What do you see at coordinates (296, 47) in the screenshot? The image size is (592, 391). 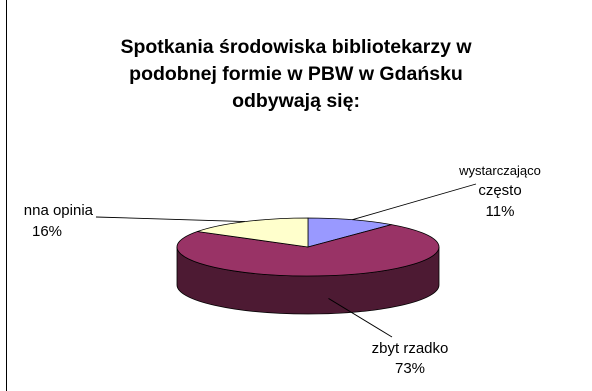 I see `chart-title-line-1: Spotkania środowiska bibliotekarzy w` at bounding box center [296, 47].